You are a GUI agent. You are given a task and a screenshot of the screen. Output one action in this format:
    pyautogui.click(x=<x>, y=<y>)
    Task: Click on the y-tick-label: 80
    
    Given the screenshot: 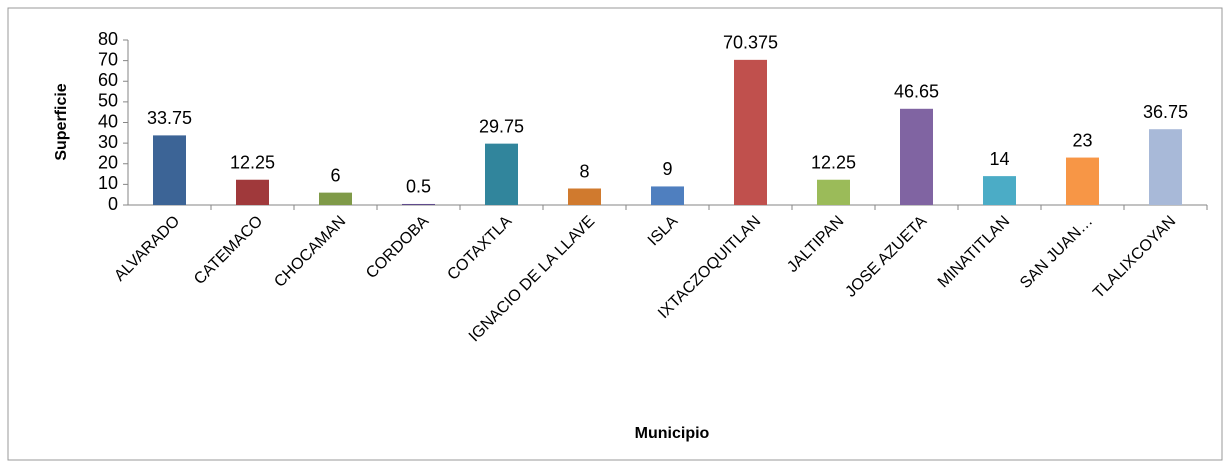 What is the action you would take?
    pyautogui.click(x=108, y=39)
    